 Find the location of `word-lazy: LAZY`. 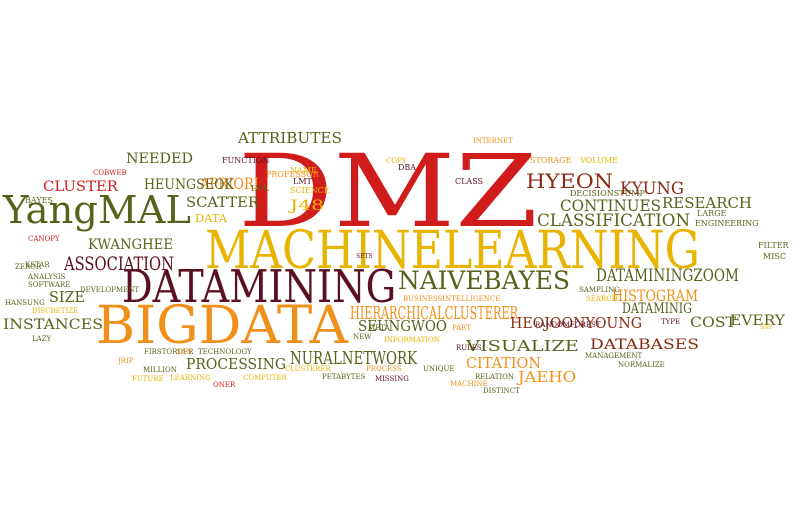

word-lazy: LAZY is located at coordinates (42, 339).